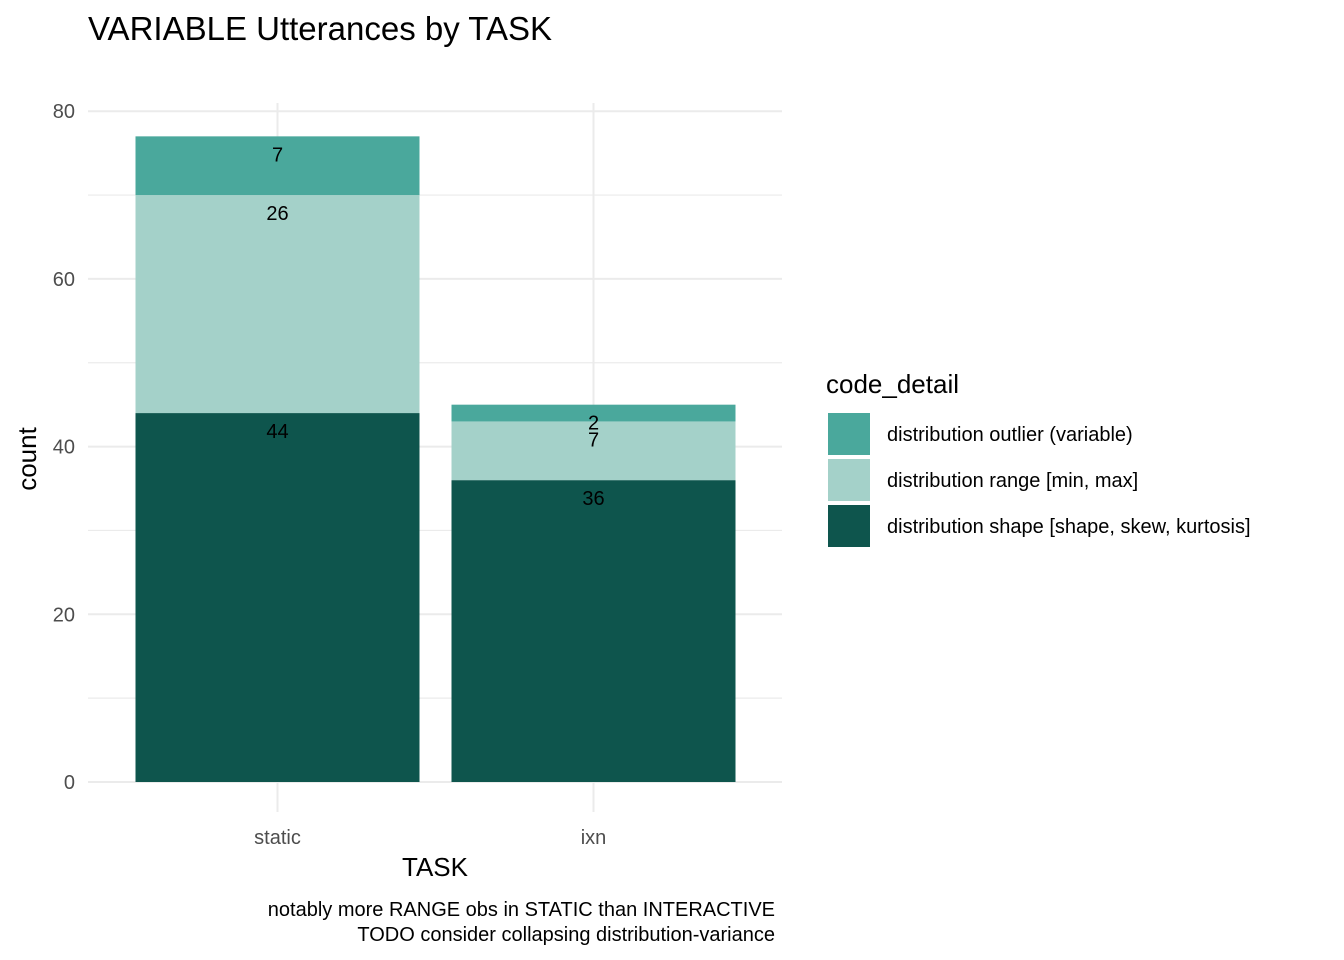 This screenshot has width=1344, height=960. What do you see at coordinates (277, 214) in the screenshot?
I see `bar-value-label: 26` at bounding box center [277, 214].